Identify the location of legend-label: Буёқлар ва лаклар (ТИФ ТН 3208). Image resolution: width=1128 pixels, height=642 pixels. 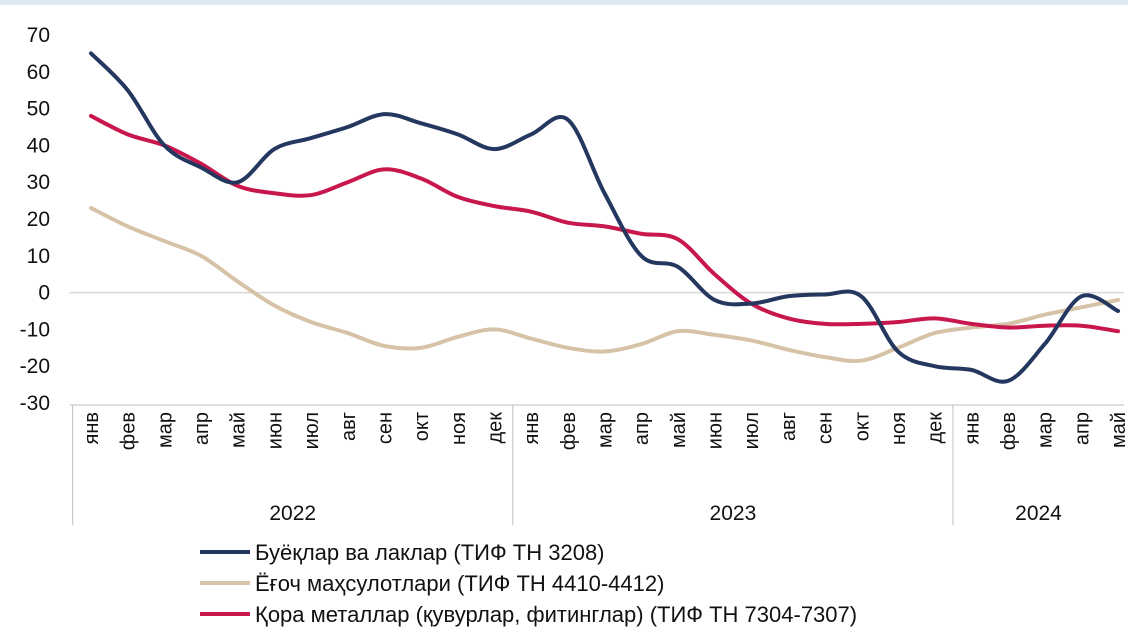
(430, 552).